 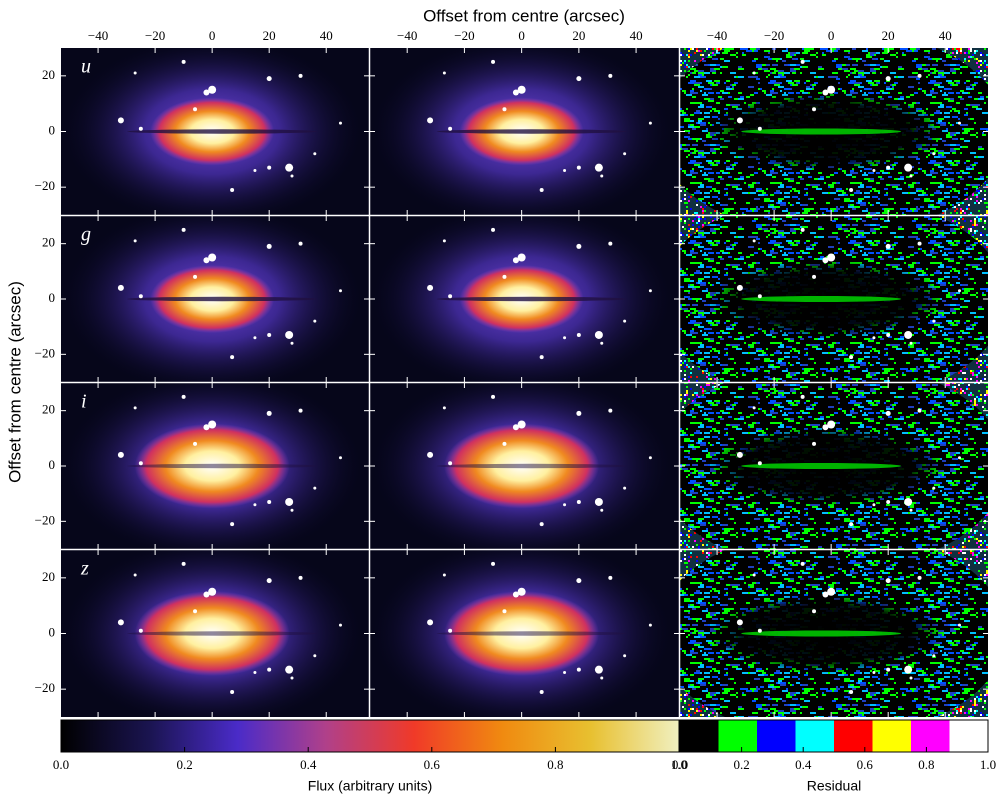 What do you see at coordinates (45, 352) in the screenshot?
I see `y-tick-label: −20` at bounding box center [45, 352].